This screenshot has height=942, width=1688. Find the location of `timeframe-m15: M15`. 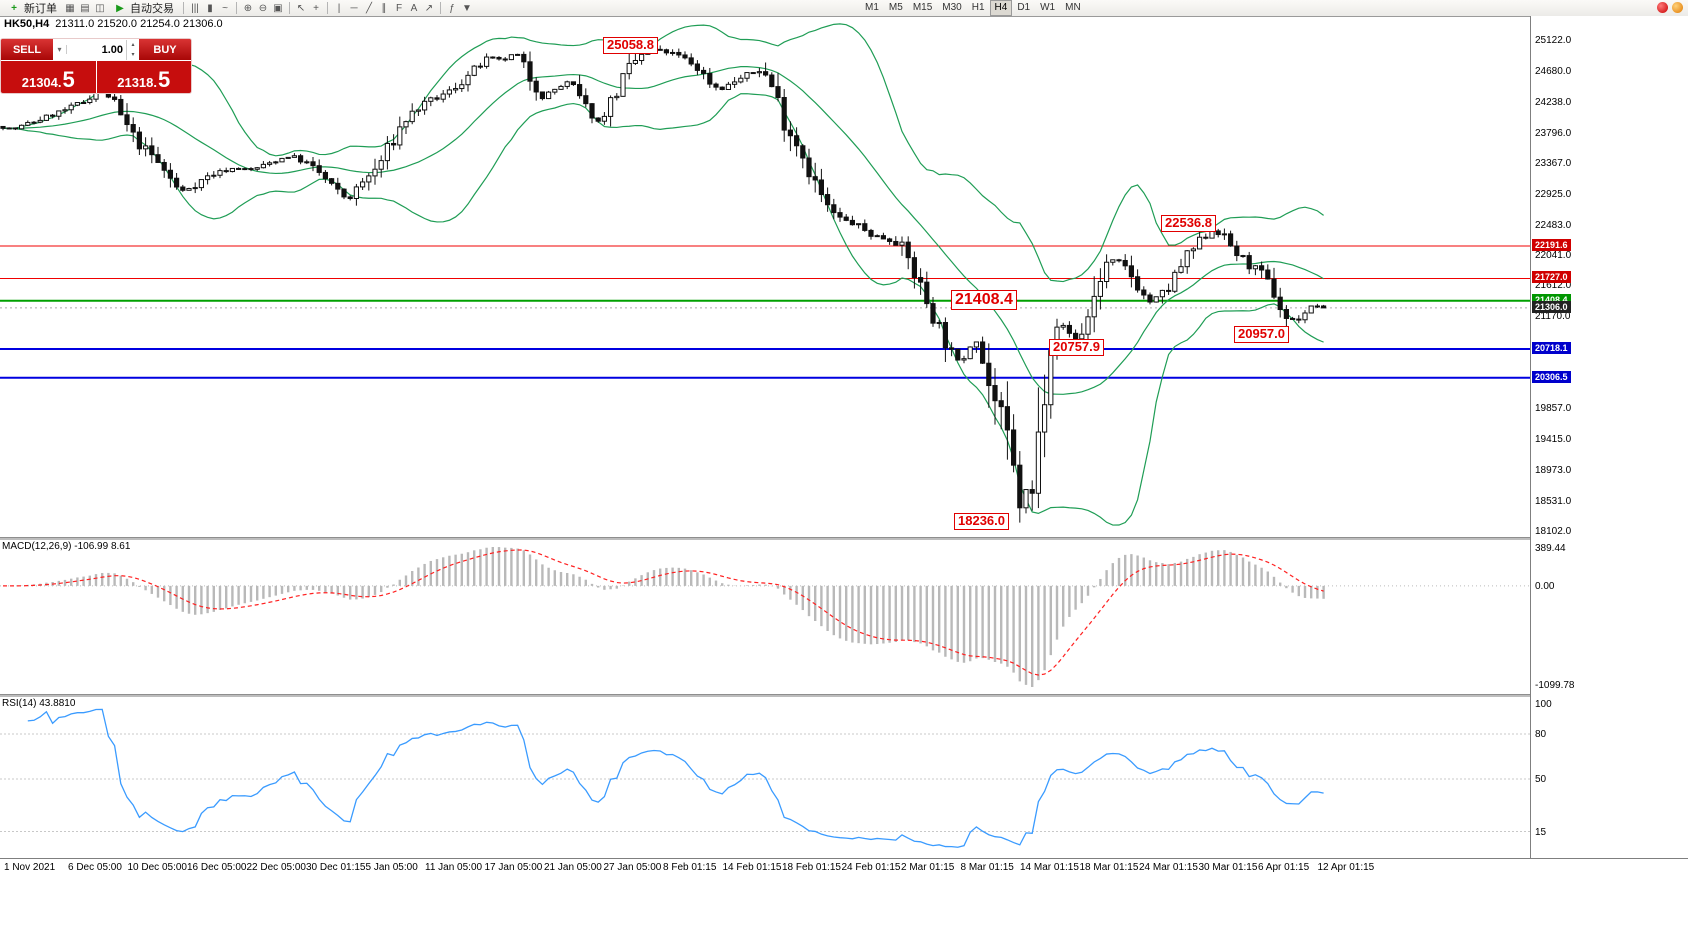

timeframe-m15: M15 is located at coordinates (922, 7).